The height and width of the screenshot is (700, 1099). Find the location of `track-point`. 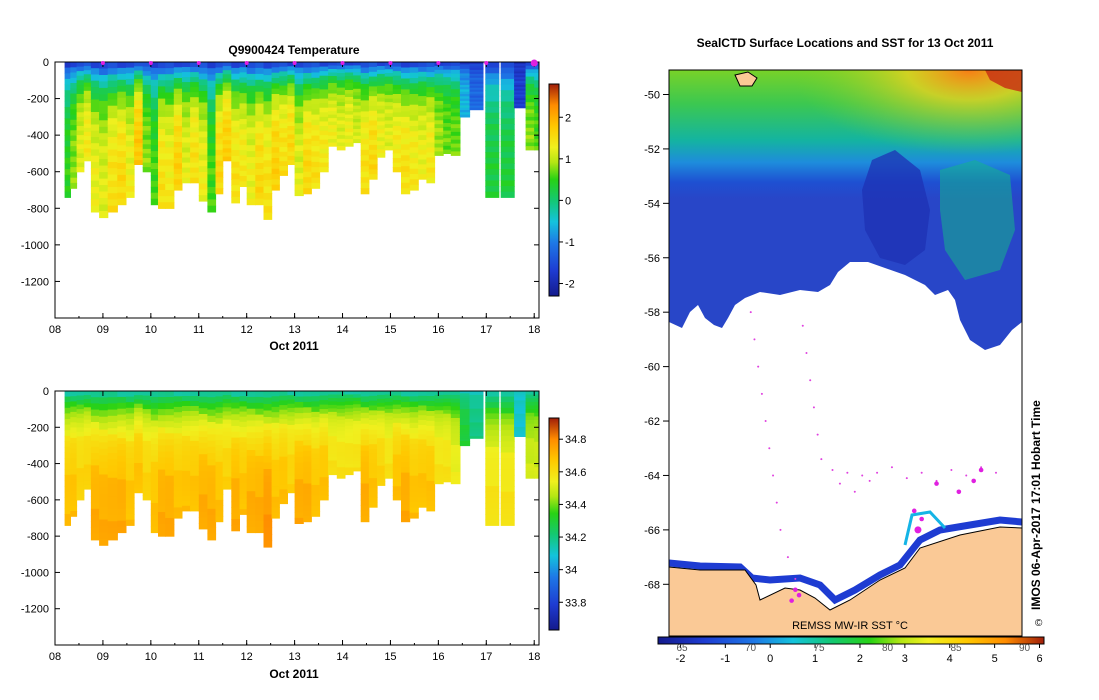

track-point is located at coordinates (921, 472).